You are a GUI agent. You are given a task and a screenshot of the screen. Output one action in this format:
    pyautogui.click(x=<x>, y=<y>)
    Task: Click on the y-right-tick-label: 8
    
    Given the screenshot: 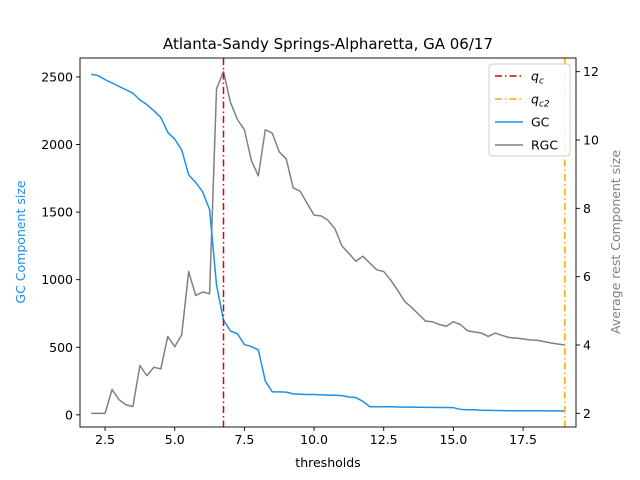 What is the action you would take?
    pyautogui.click(x=587, y=208)
    